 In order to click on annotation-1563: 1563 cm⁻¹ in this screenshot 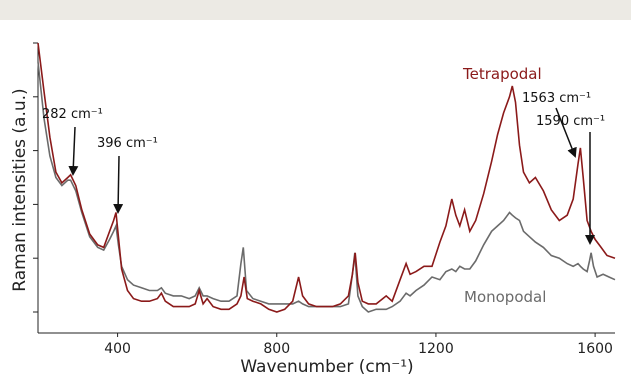, I will do `click(556, 124)`.